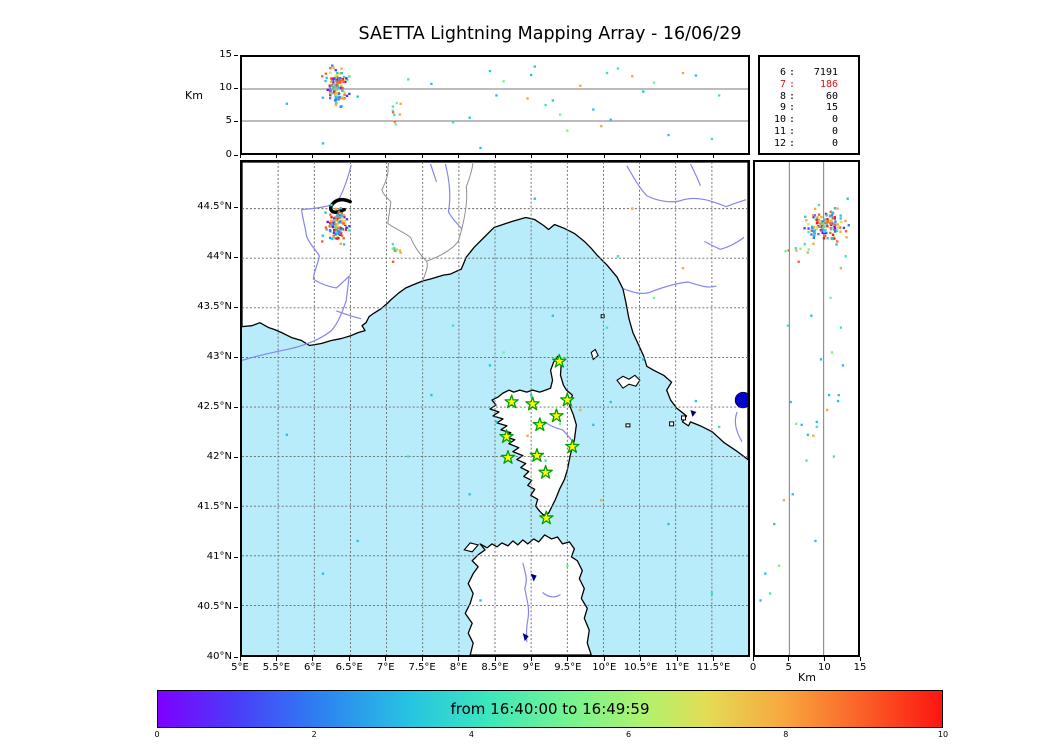  I want to click on lon-tick-label: 10°E, so click(604, 667).